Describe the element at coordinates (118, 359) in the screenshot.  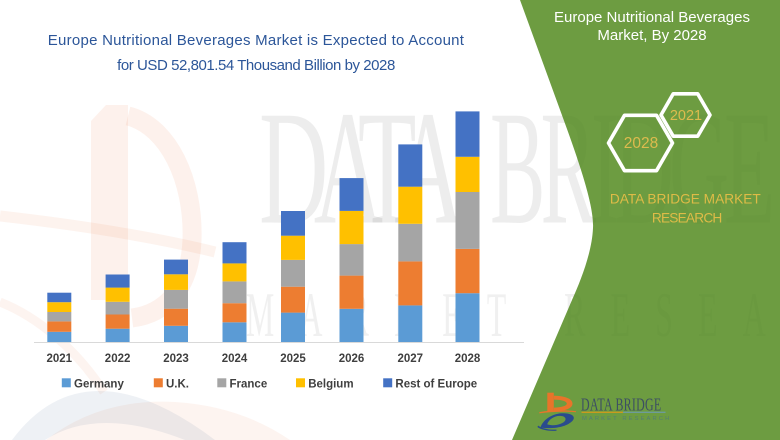
I see `svg-text: 2022` at that location.